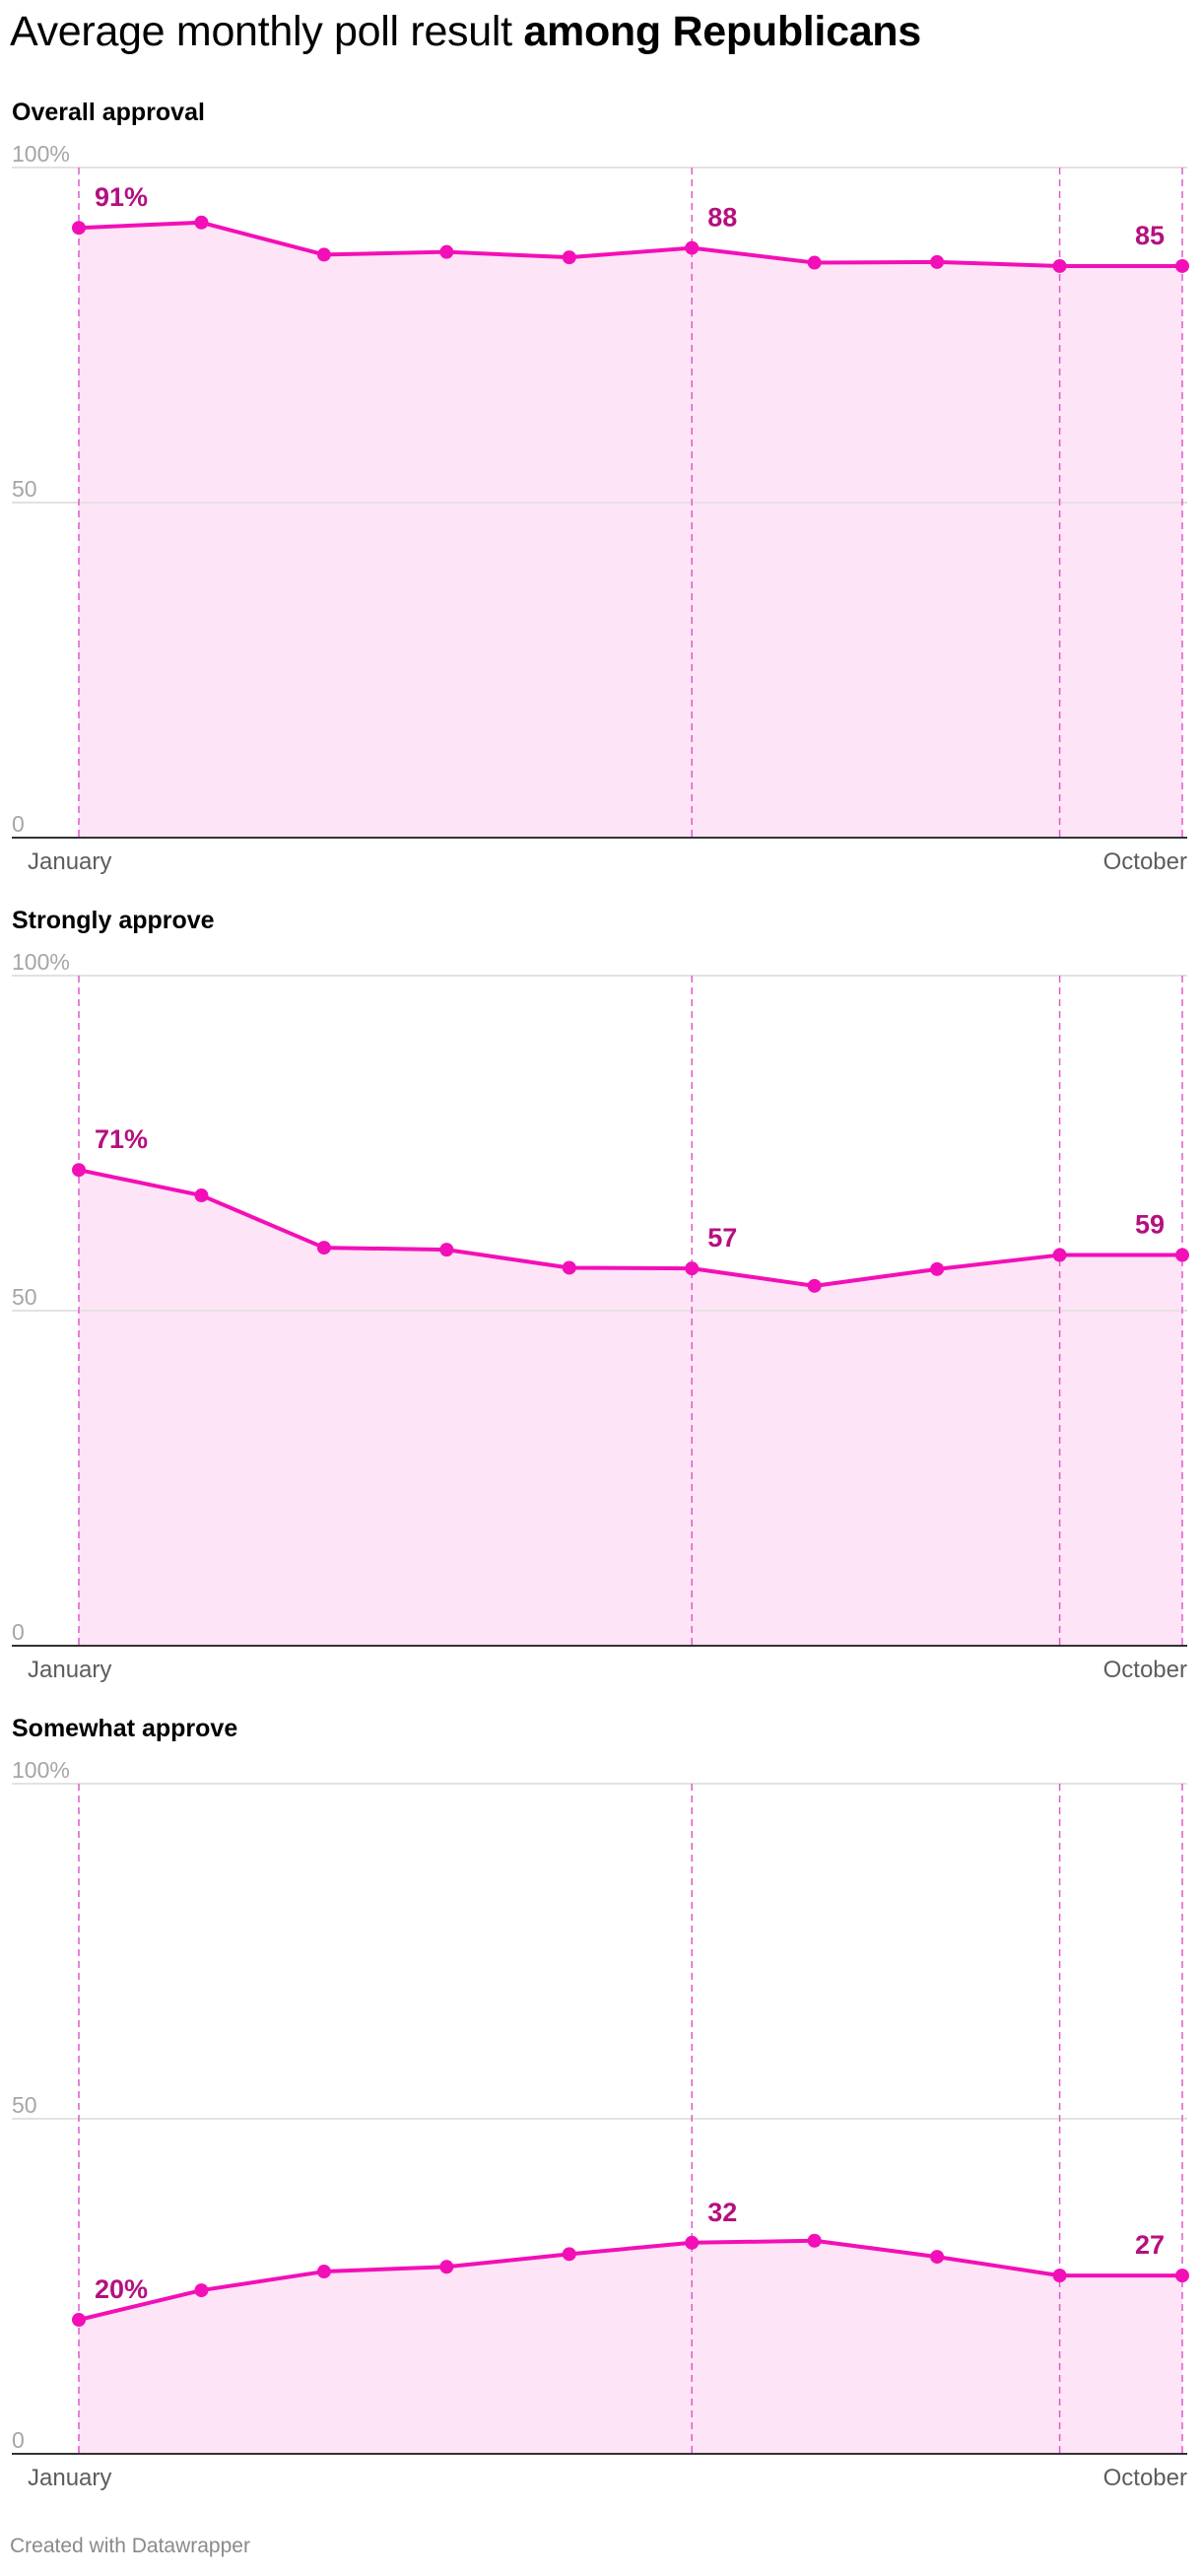  What do you see at coordinates (125, 1728) in the screenshot?
I see `panel-title: Somewhat approve` at bounding box center [125, 1728].